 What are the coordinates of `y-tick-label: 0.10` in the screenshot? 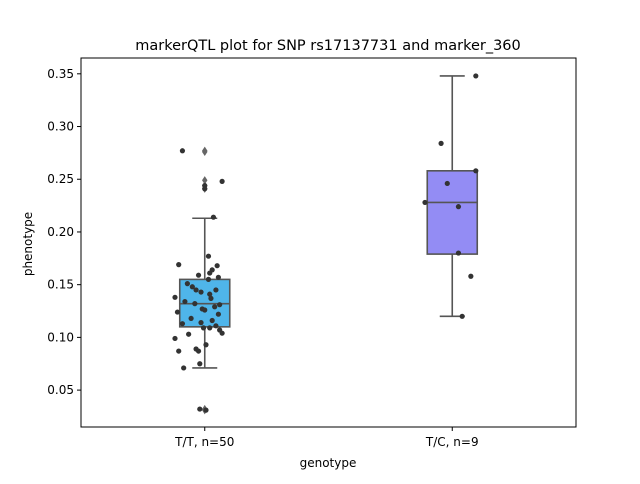 It's located at (60, 337).